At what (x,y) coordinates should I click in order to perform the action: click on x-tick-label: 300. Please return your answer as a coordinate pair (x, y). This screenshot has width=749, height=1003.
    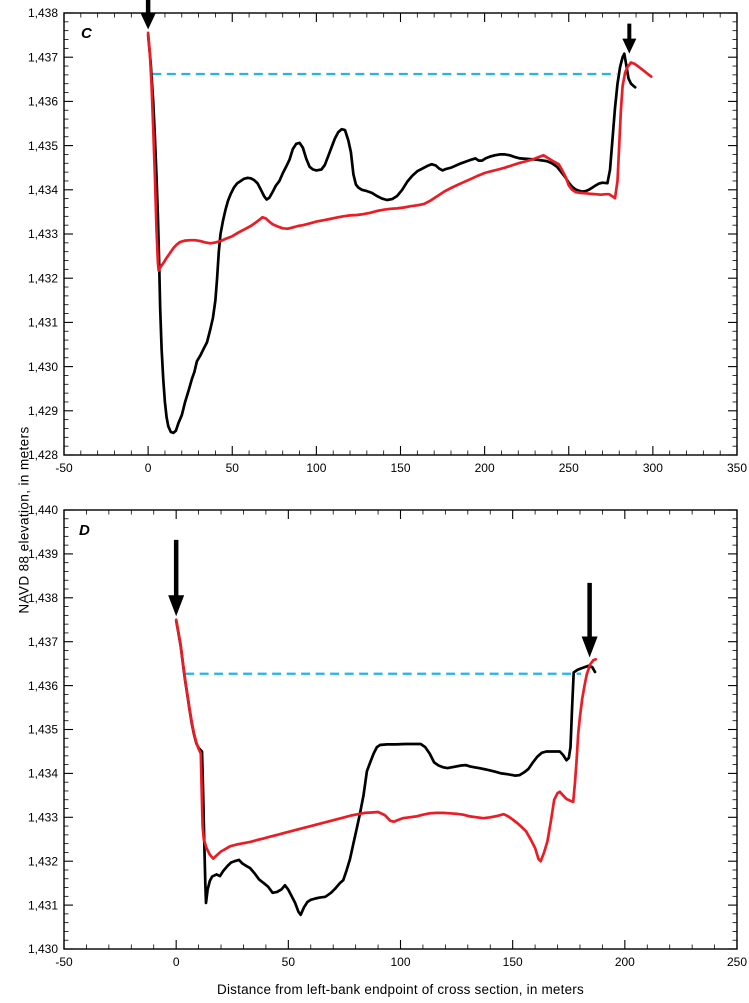
    Looking at the image, I should click on (653, 468).